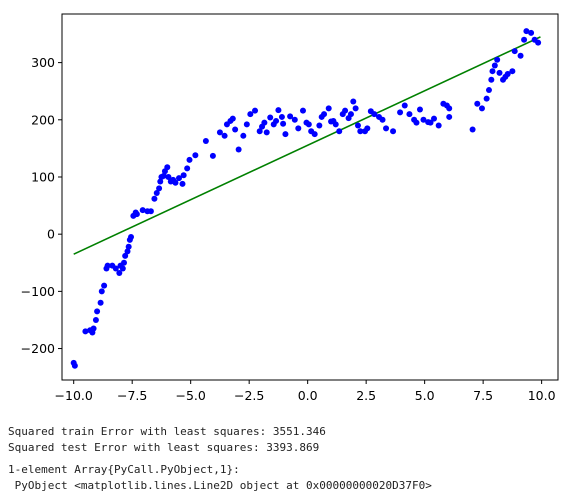 The image size is (575, 496). Describe the element at coordinates (542, 395) in the screenshot. I see `x-tick-label: 10.0` at that location.